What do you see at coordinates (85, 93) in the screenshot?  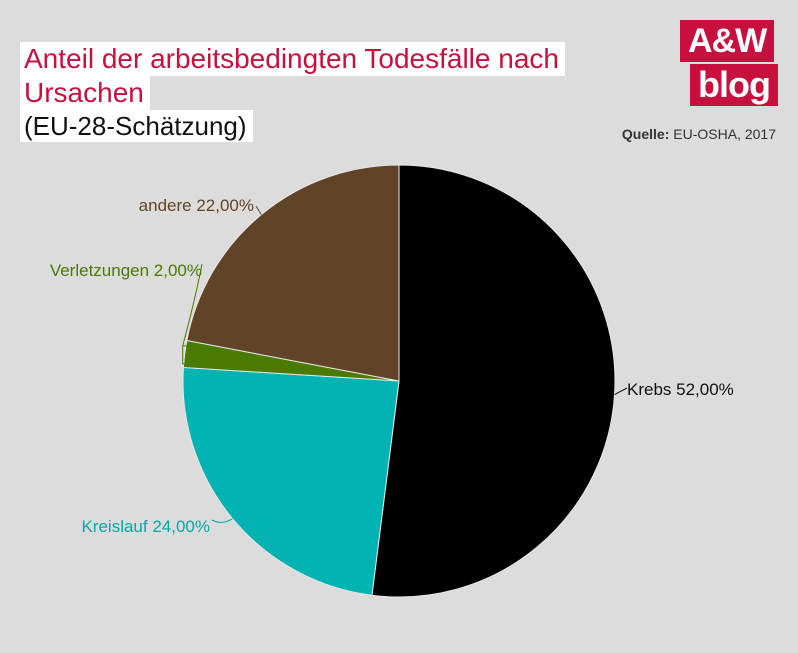 I see `chart-title-line-2: Ursachen` at bounding box center [85, 93].